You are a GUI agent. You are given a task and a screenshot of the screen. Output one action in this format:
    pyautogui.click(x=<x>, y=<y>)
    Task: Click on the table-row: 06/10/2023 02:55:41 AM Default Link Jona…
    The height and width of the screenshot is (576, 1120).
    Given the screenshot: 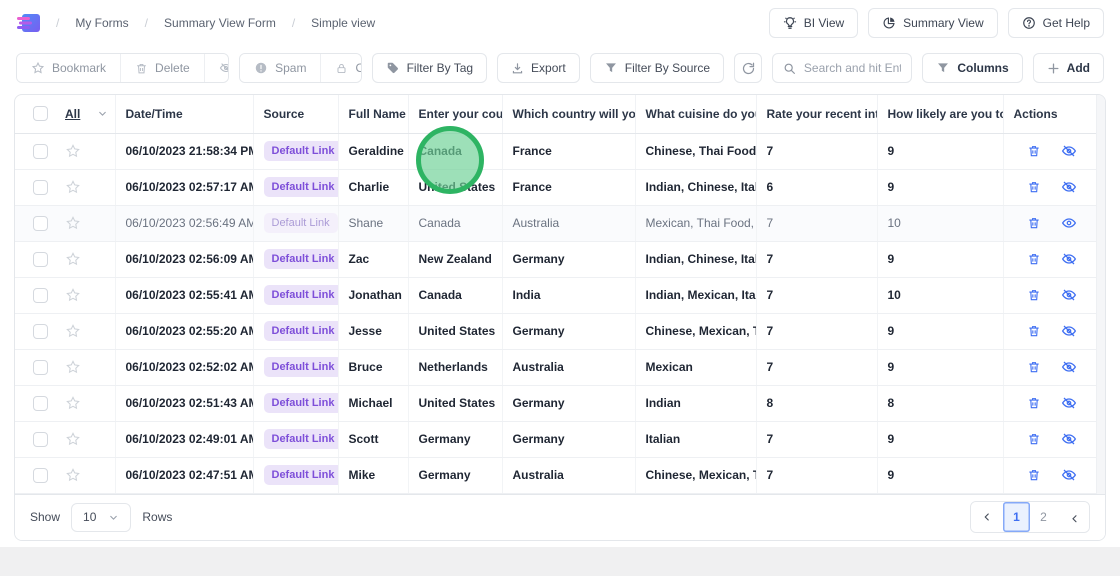 What is the action you would take?
    pyautogui.click(x=560, y=295)
    